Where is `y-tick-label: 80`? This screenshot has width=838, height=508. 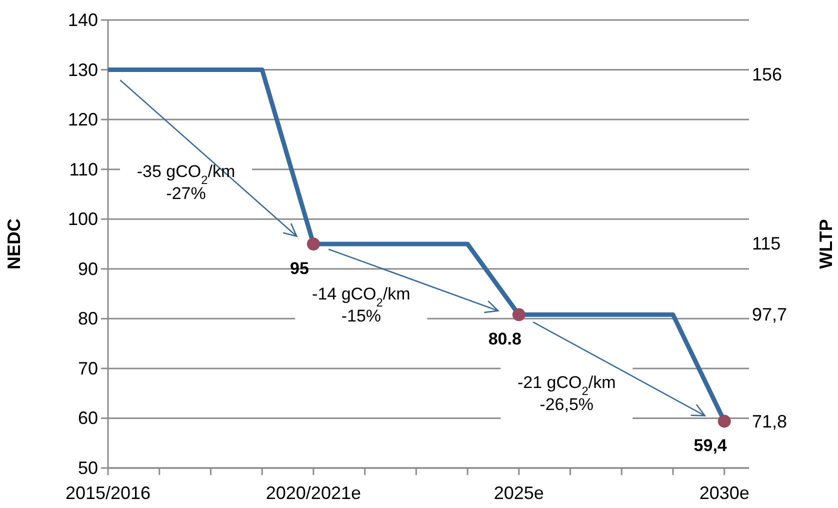 y-tick-label: 80 is located at coordinates (88, 318).